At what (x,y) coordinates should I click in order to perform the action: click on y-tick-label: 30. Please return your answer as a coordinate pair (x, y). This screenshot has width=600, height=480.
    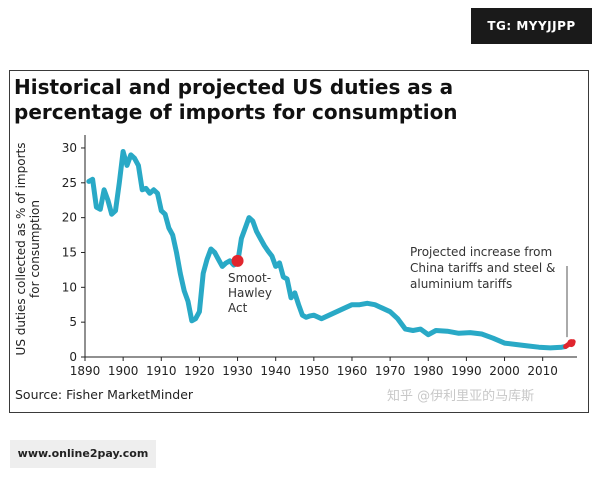
    Looking at the image, I should click on (69, 148).